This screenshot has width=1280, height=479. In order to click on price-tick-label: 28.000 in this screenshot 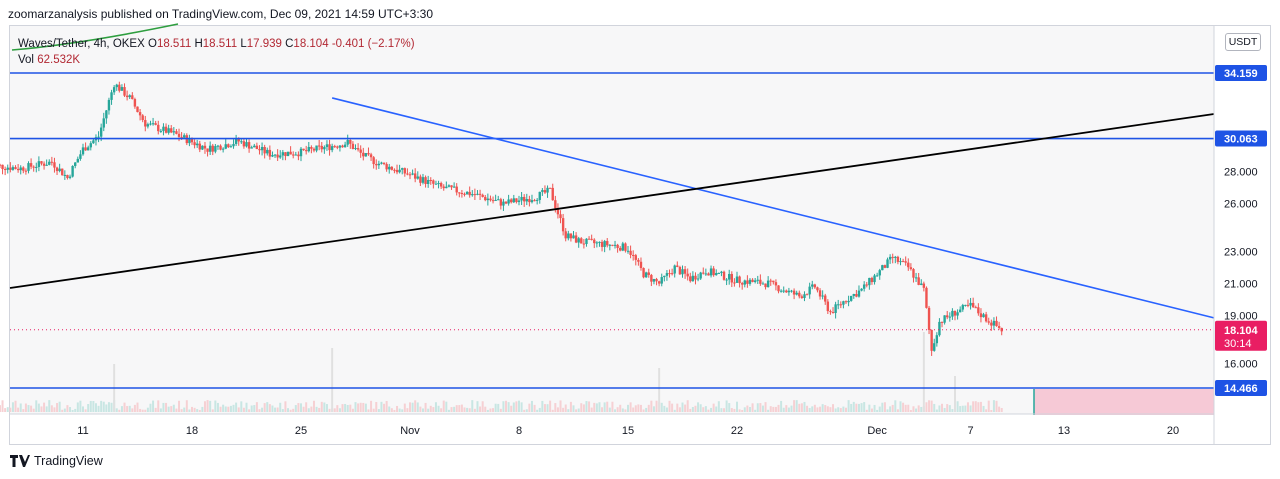, I will do `click(1241, 173)`.